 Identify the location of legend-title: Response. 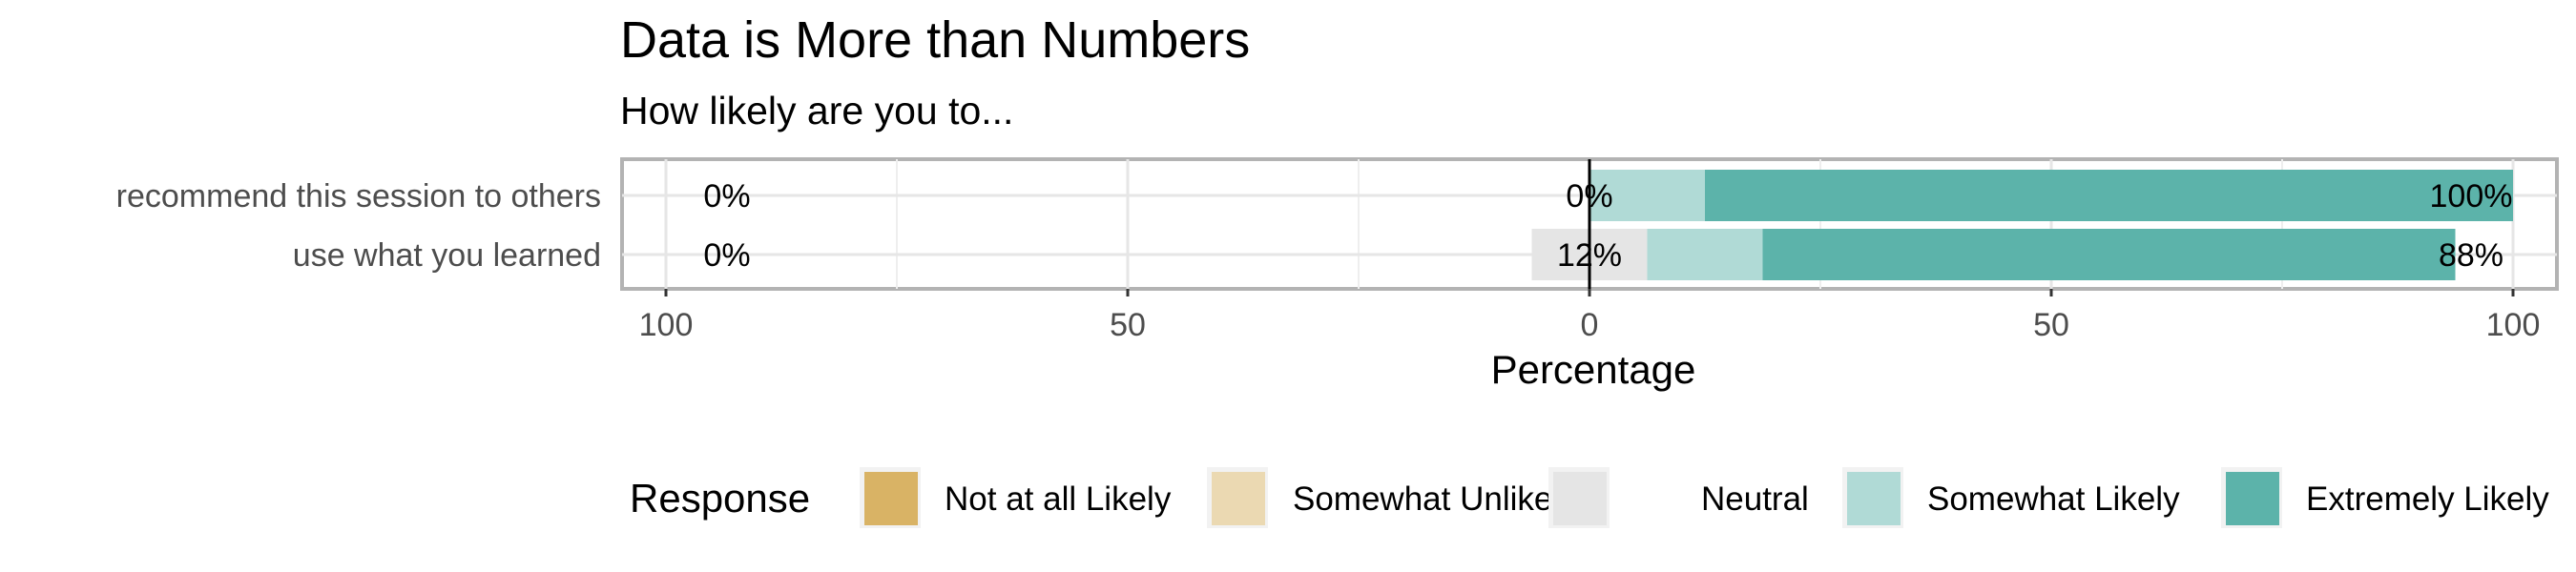
(720, 499).